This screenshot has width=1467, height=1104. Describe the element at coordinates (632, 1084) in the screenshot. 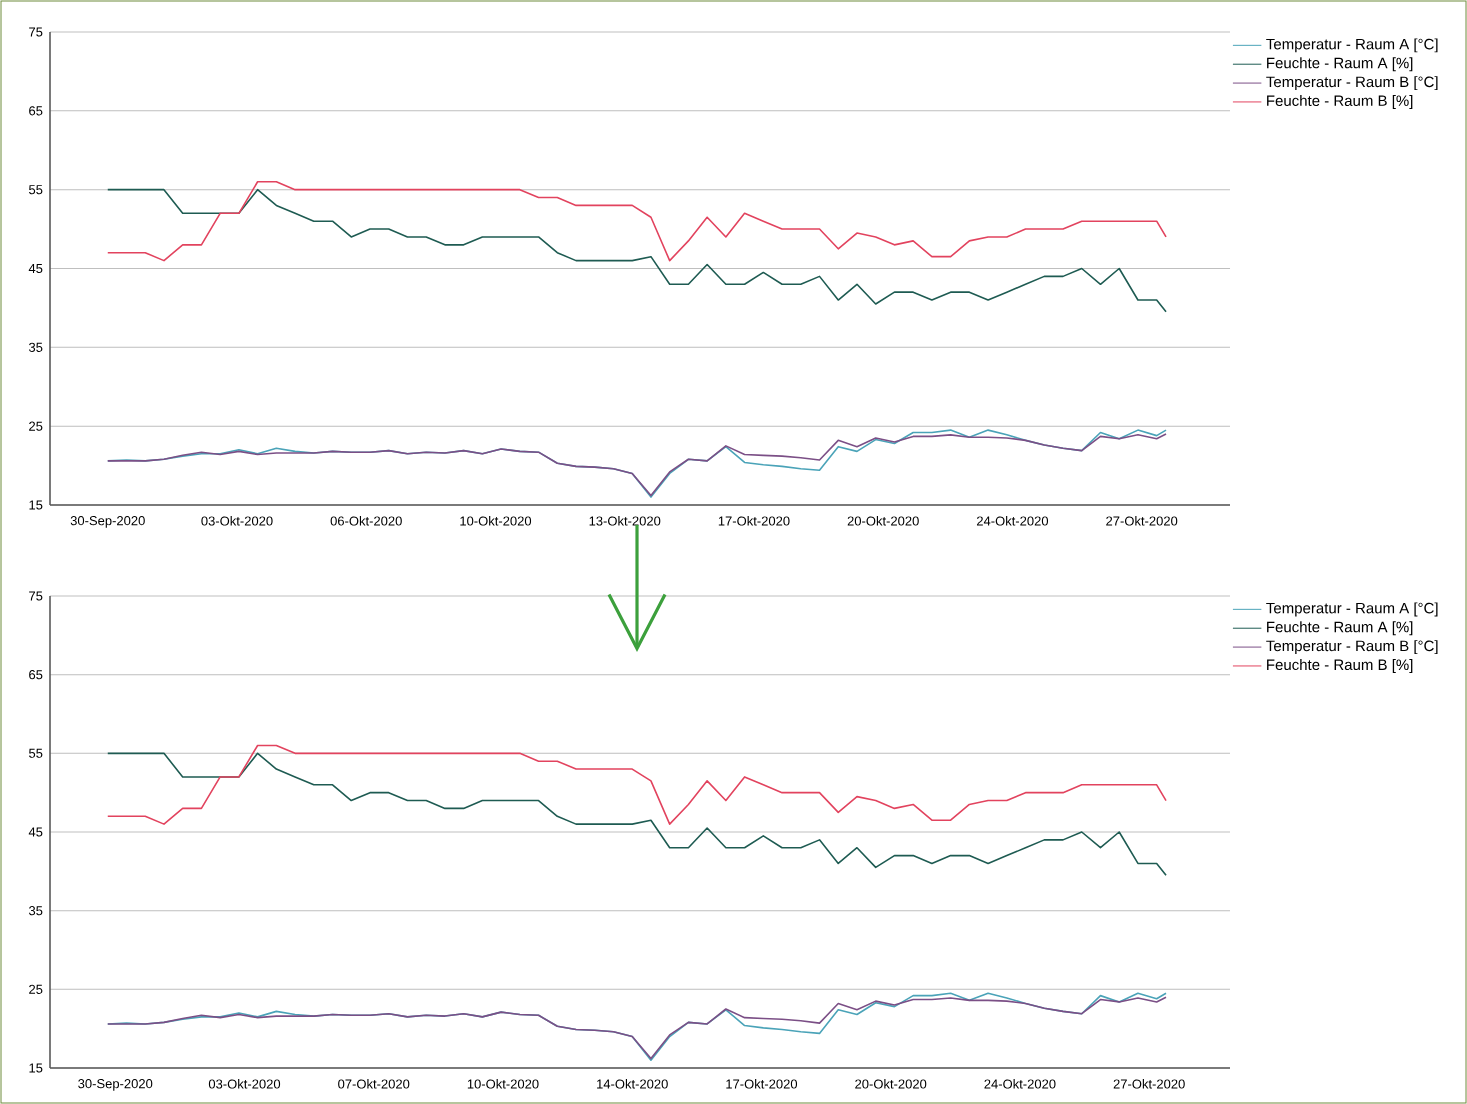

I see `x-tick-label: 14-Okt-2020` at that location.